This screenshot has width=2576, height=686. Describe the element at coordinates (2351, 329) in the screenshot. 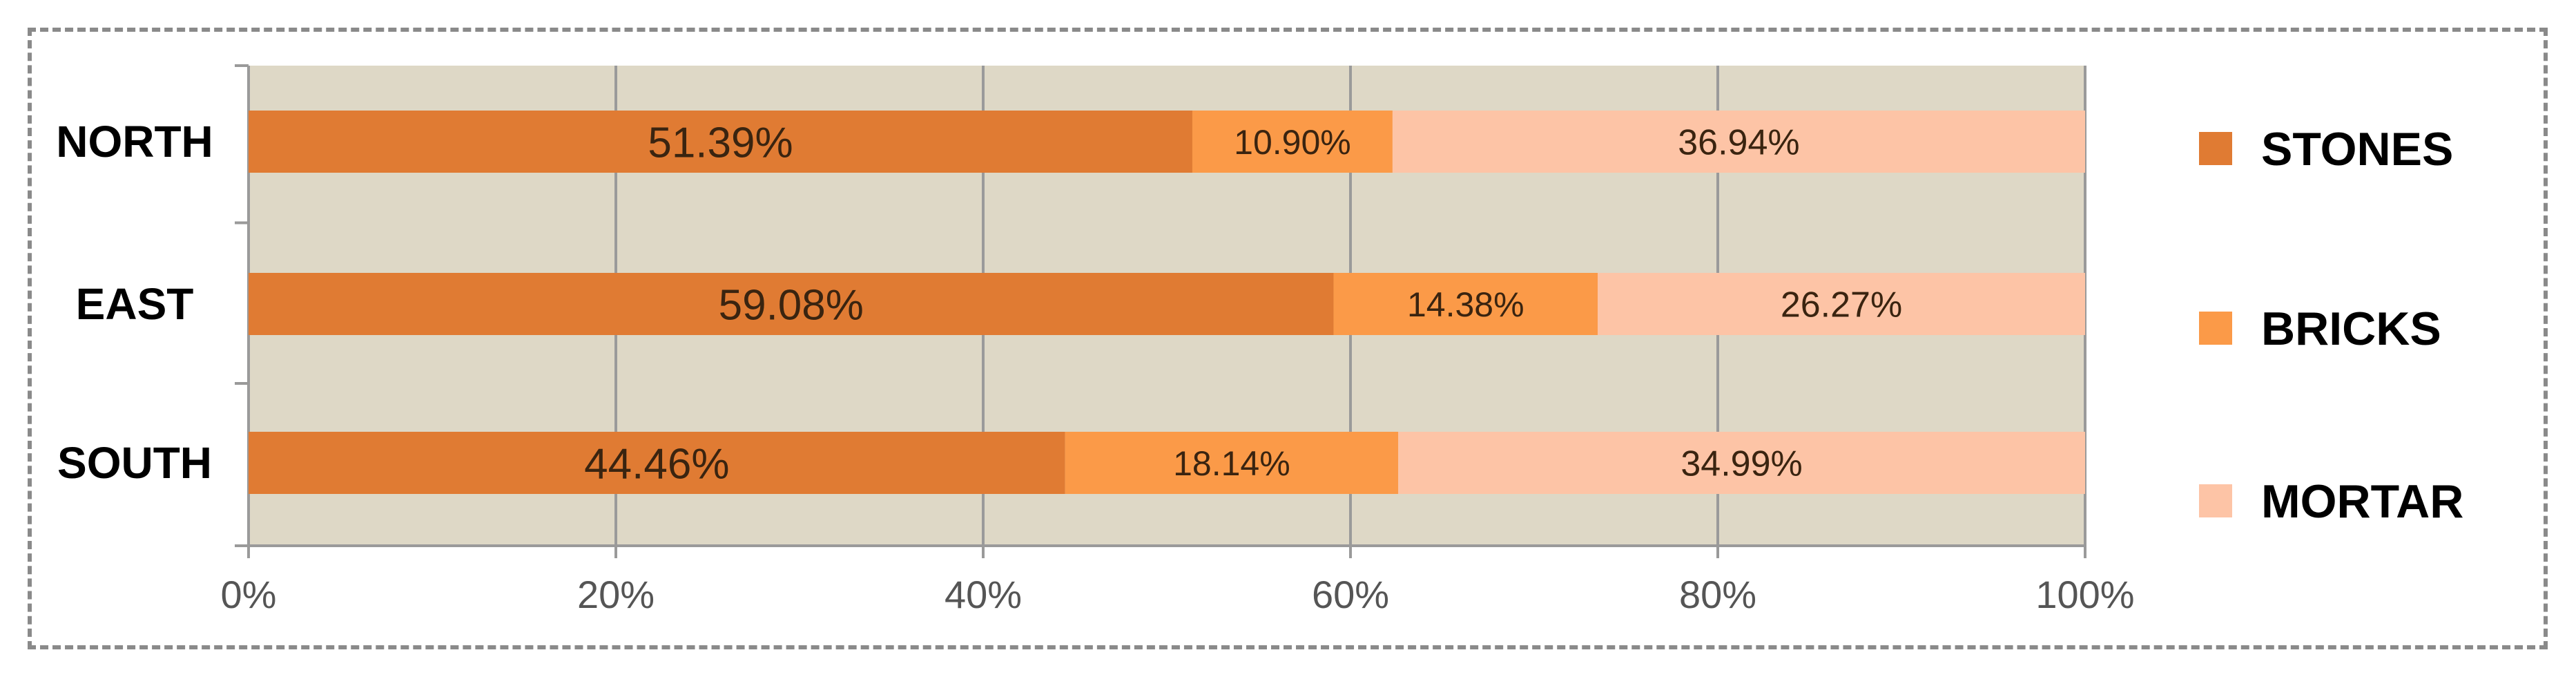

I see `legend-label-bricks: BRICKS` at that location.